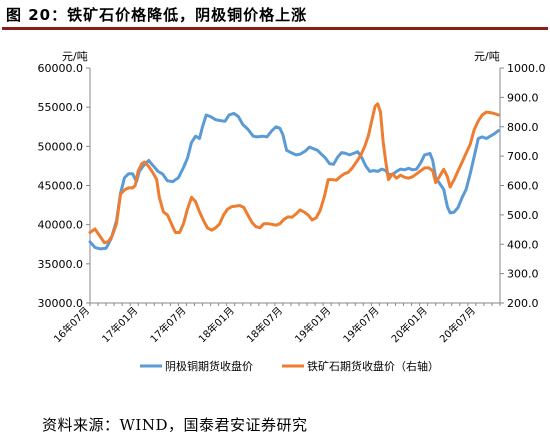 The height and width of the screenshot is (444, 550). What do you see at coordinates (61, 68) in the screenshot?
I see `left-tick-label: 60000.0` at bounding box center [61, 68].